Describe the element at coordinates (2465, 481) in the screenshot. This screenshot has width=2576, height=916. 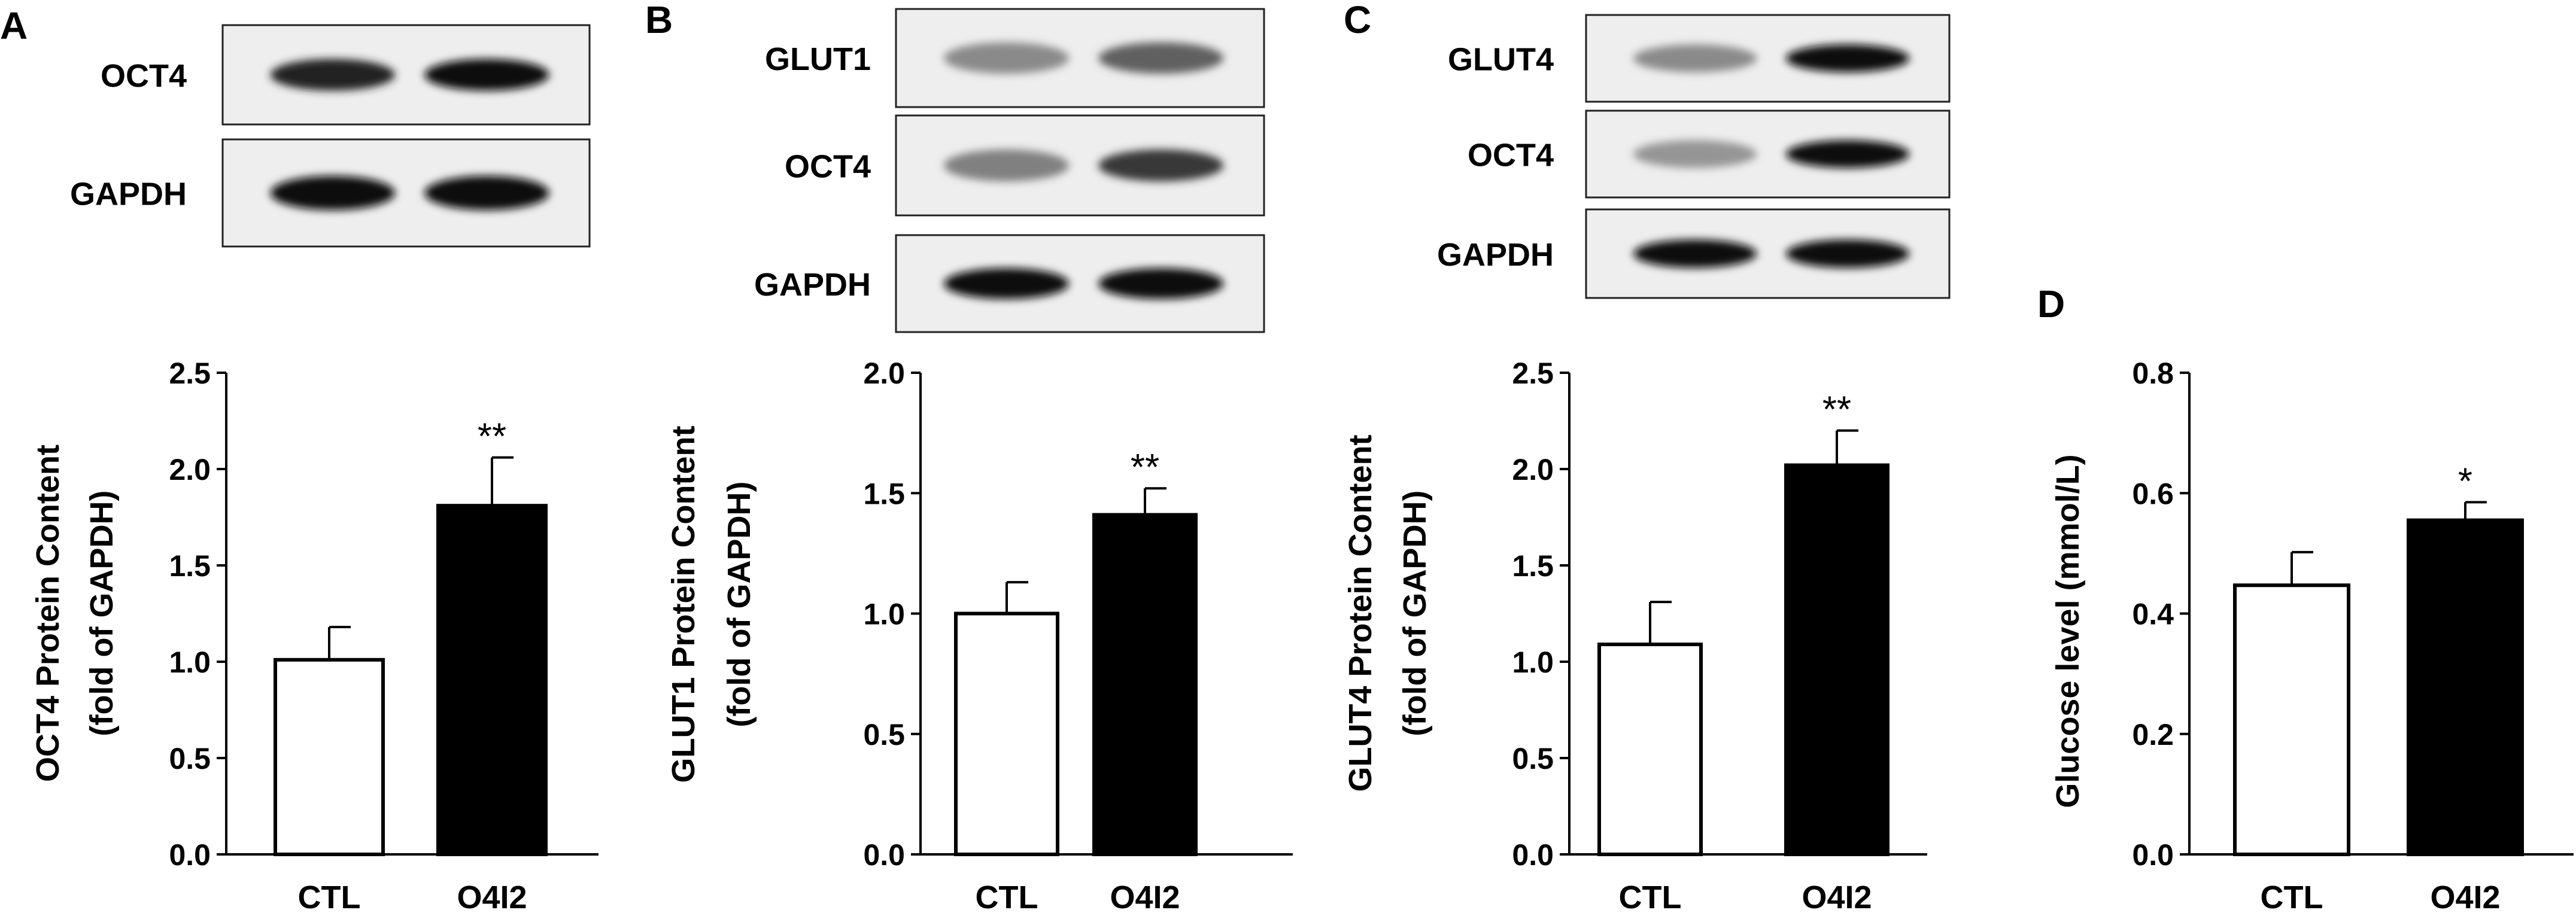
I see `significance-marker: *` at that location.